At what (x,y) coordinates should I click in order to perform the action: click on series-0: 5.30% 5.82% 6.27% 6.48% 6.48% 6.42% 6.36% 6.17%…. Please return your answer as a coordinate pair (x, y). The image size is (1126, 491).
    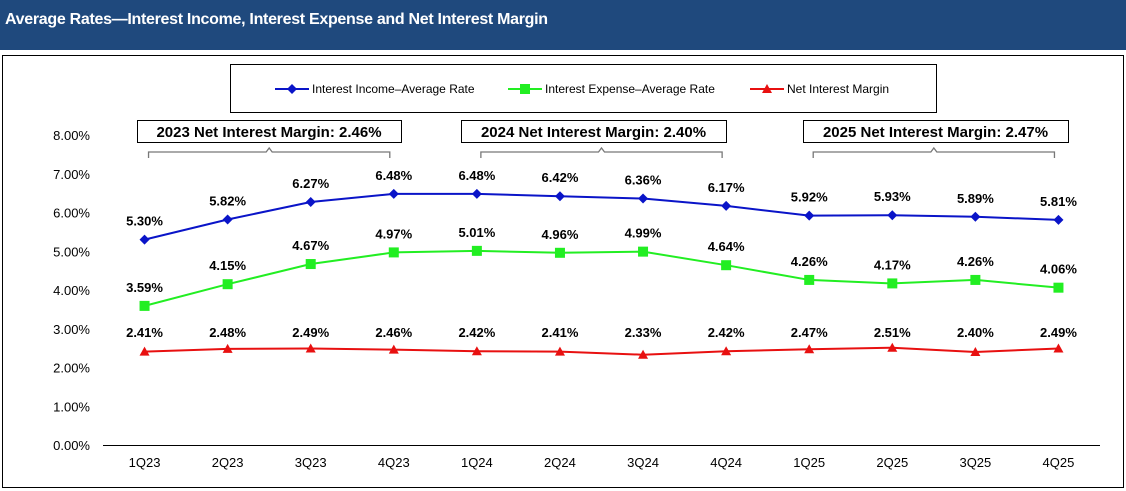
    Looking at the image, I should click on (601, 206).